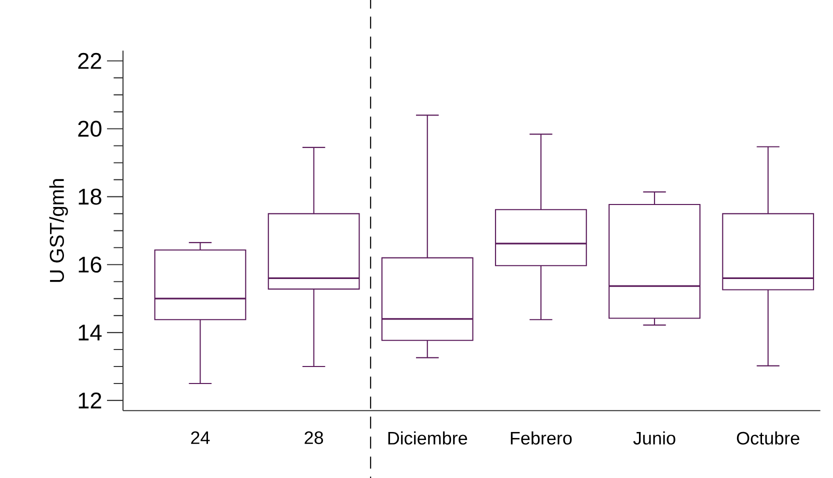 The height and width of the screenshot is (478, 833). Describe the element at coordinates (90, 128) in the screenshot. I see `y-tick-label: 20` at that location.